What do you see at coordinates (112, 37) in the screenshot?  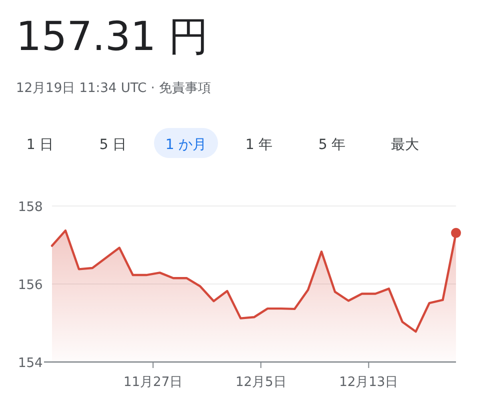 I see `chart-title: 157.31 円` at bounding box center [112, 37].